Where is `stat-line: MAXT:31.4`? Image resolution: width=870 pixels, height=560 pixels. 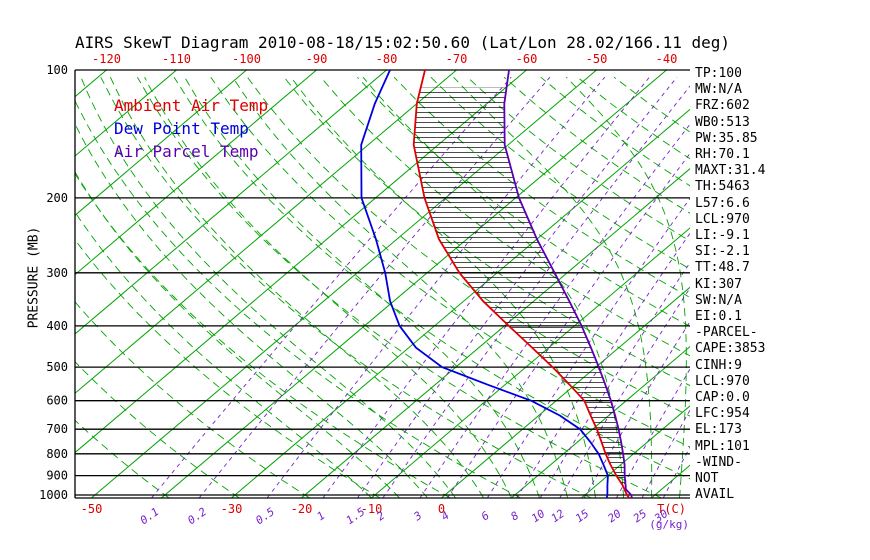
stat-line: MAXT:31.4 is located at coordinates (730, 171).